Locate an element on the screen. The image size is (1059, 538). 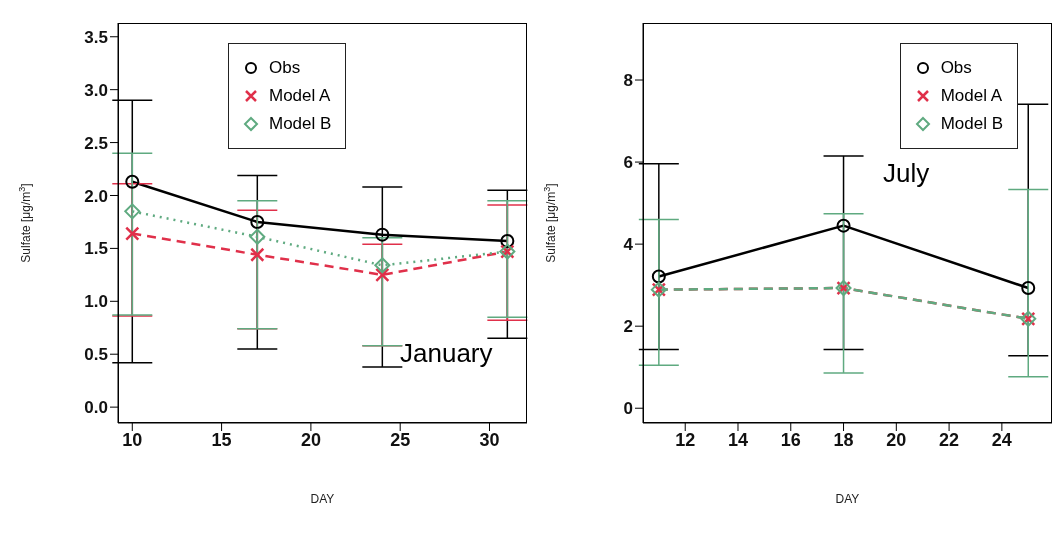
y-tick-label: 0 is located at coordinates (628, 409).